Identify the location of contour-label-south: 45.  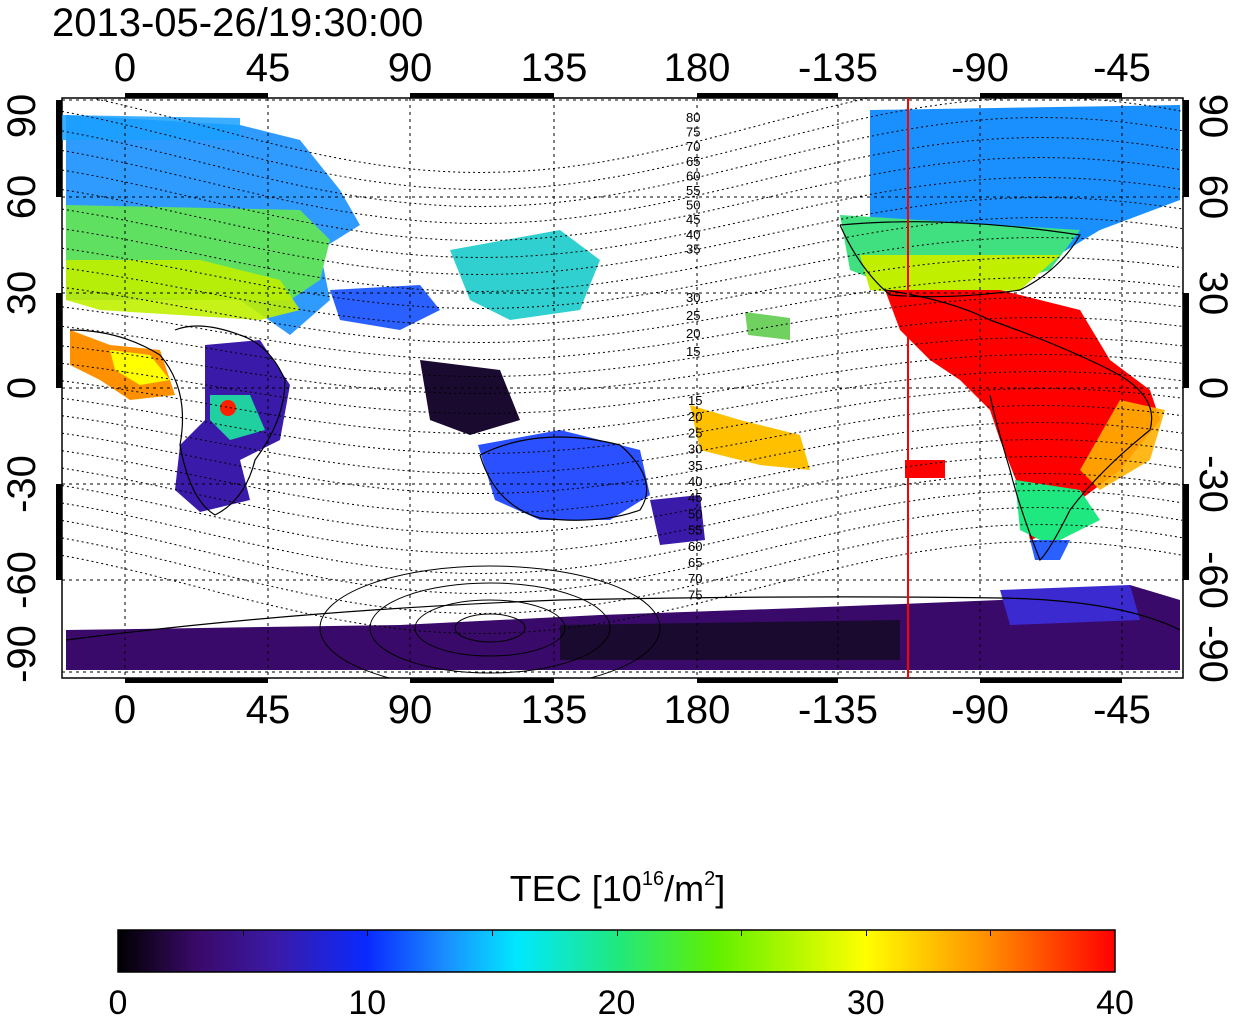
(695, 497).